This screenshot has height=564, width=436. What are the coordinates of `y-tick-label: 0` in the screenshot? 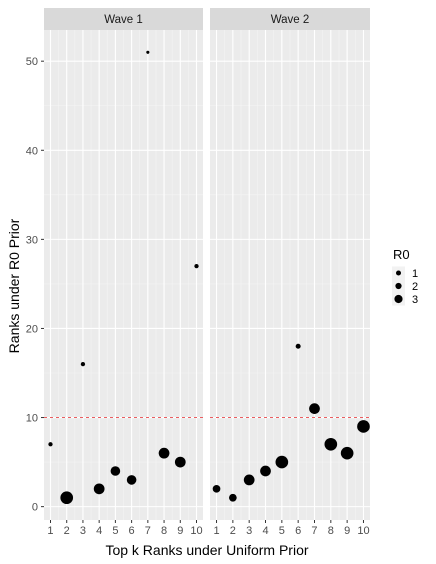 It's located at (35, 508).